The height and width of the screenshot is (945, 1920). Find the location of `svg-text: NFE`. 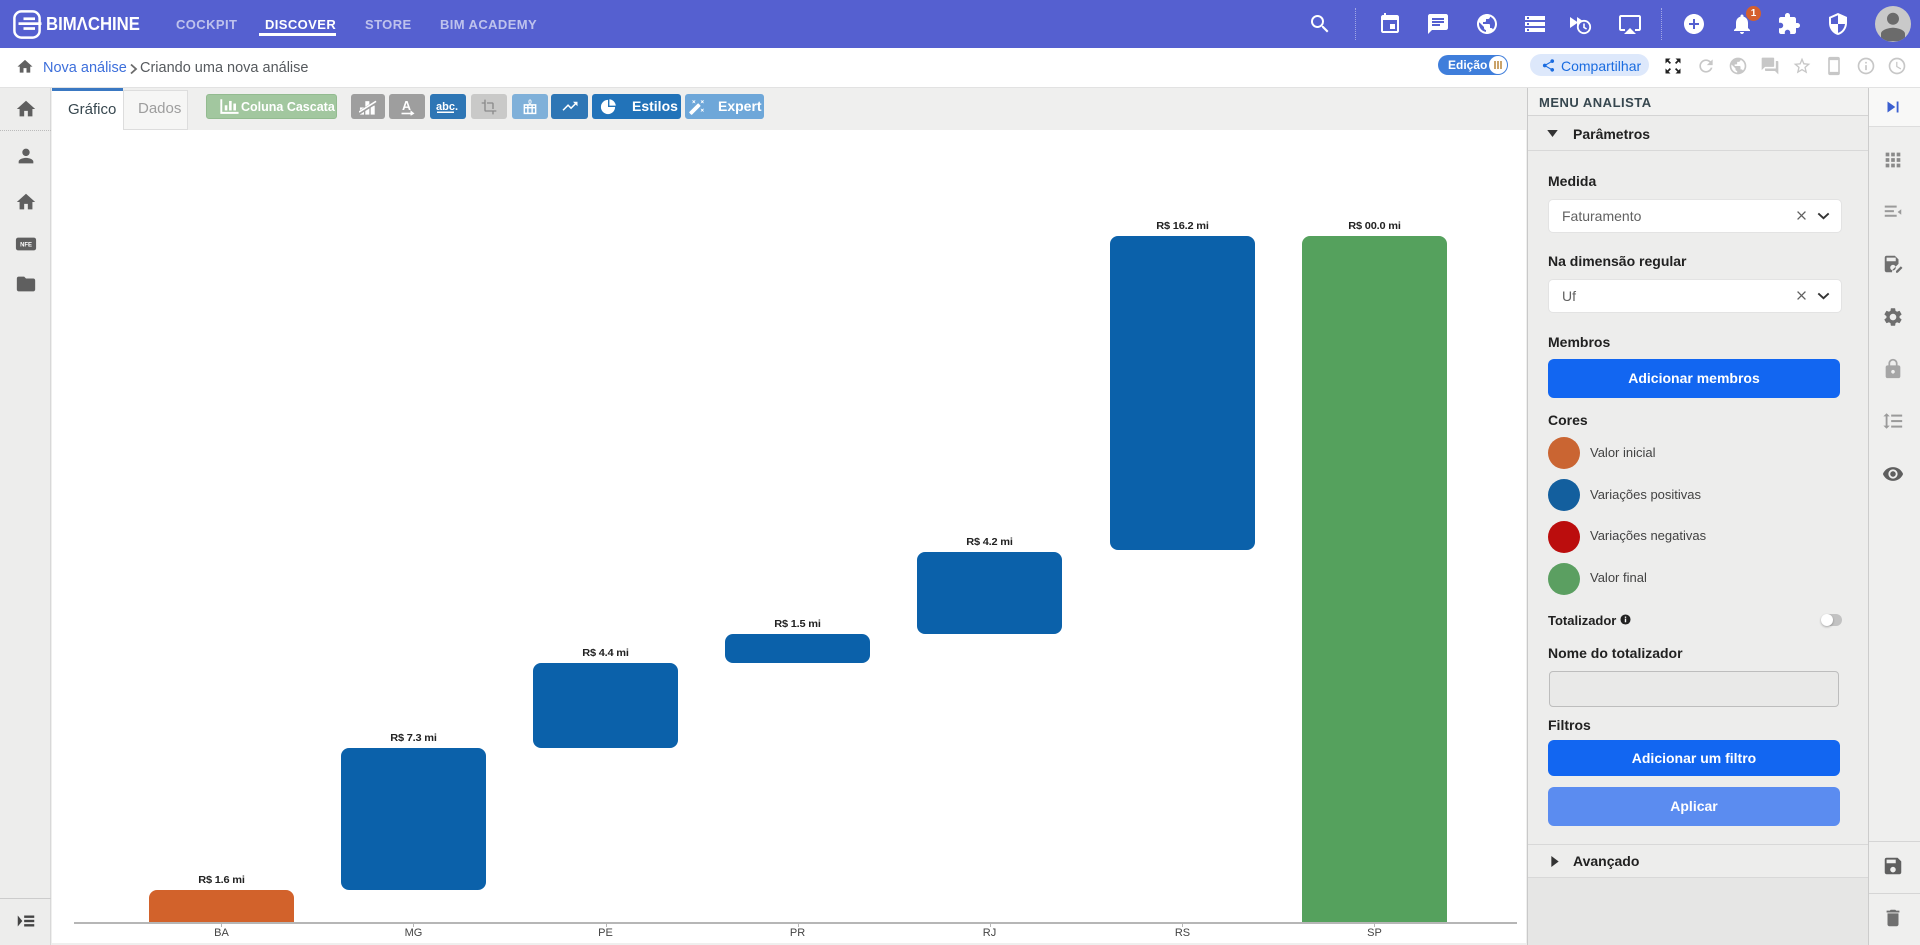

svg-text: NFE is located at coordinates (26, 246).